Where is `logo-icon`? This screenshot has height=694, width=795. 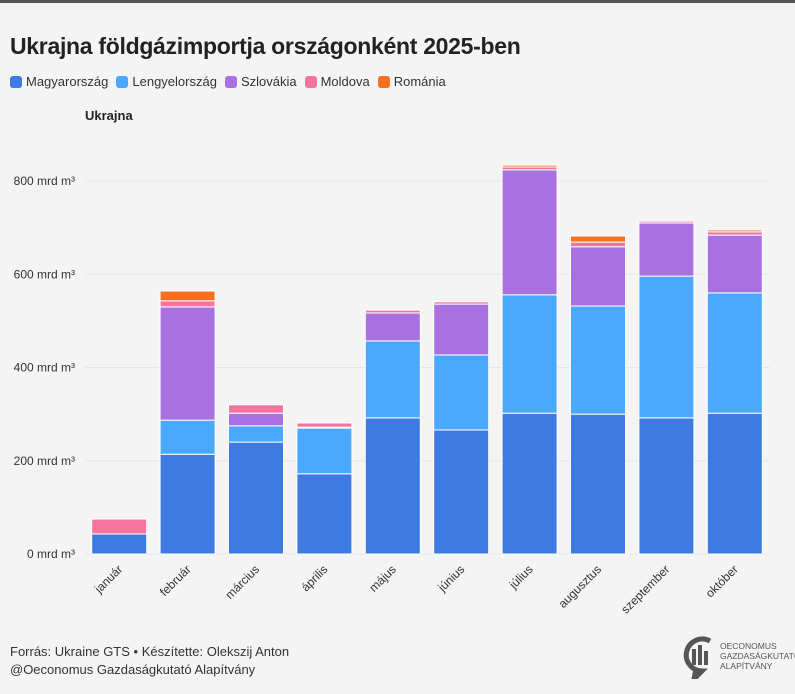 logo-icon is located at coordinates (697, 657).